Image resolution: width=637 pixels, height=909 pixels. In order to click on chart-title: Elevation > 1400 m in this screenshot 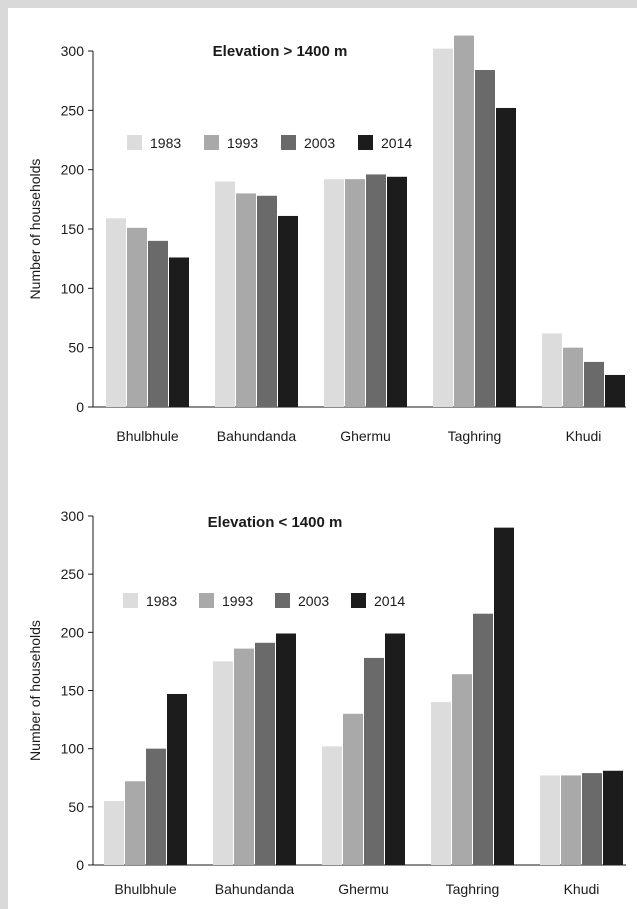, I will do `click(280, 51)`.